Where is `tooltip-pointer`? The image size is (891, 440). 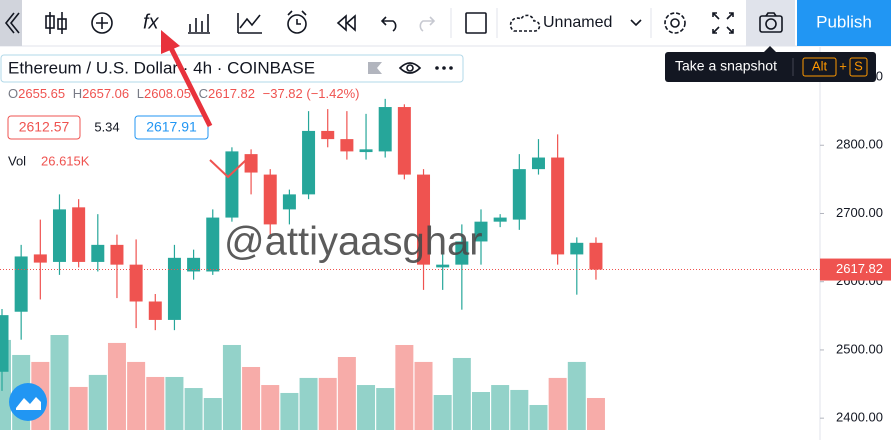
tooltip-pointer is located at coordinates (770, 49).